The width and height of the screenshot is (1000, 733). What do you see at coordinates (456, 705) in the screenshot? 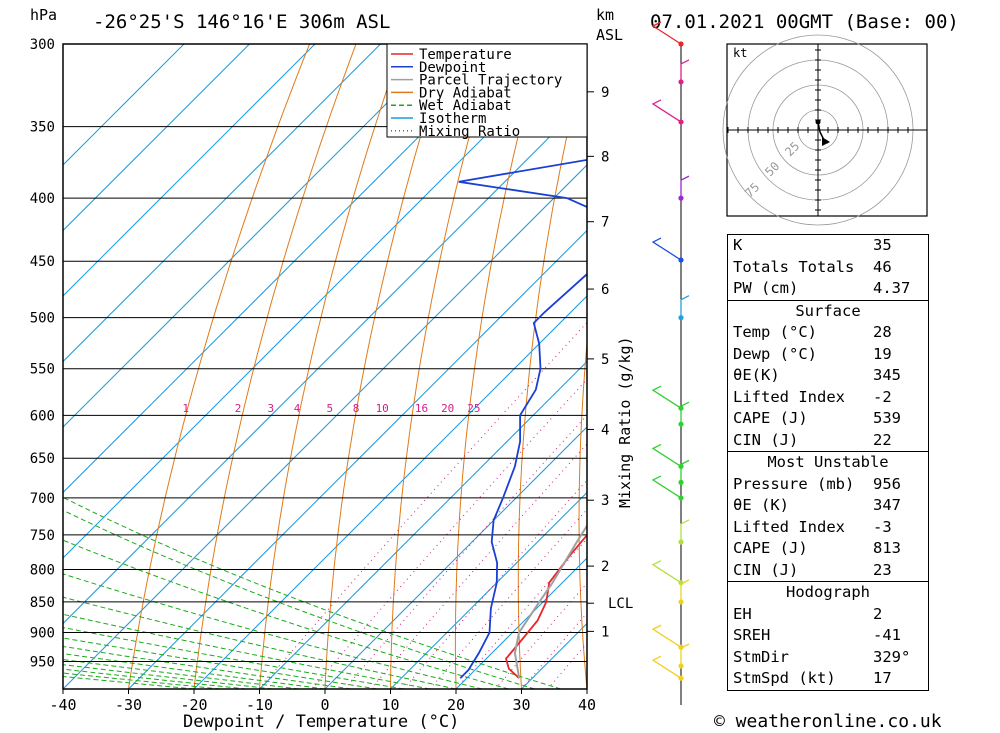
I see `x-tick-label: 20` at bounding box center [456, 705].